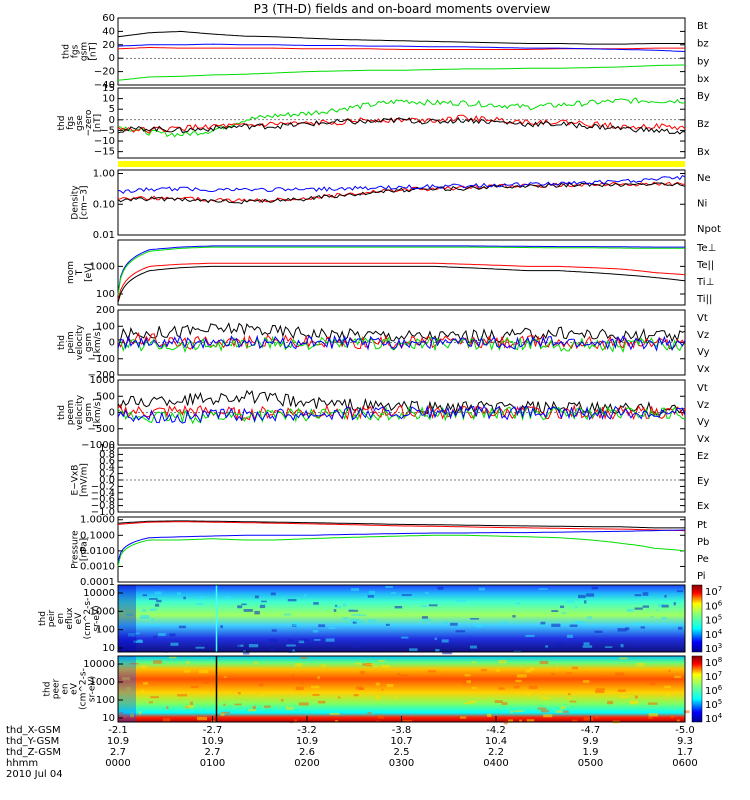 Image resolution: width=750 pixels, height=800 pixels. Describe the element at coordinates (703, 44) in the screenshot. I see `legend-label: bz` at that location.